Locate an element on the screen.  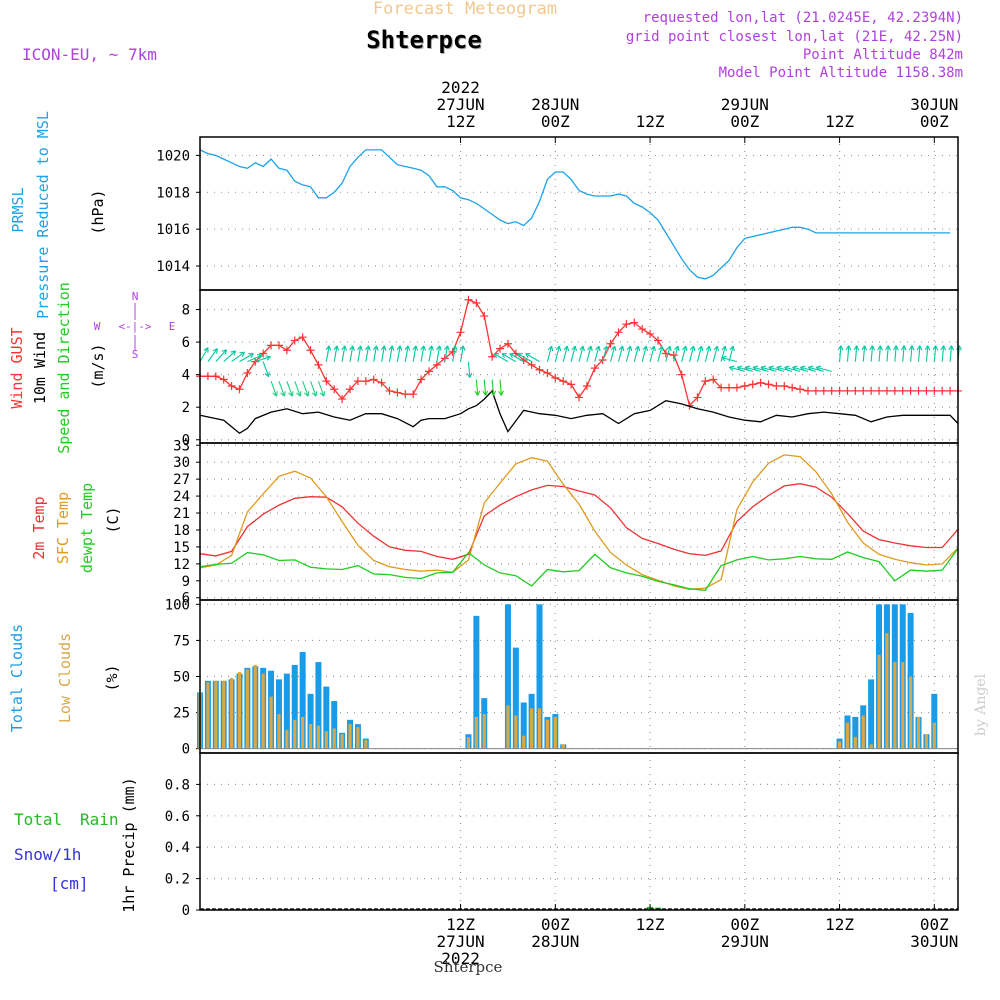
total-clouds-label: Total Clouds is located at coordinates (17, 678).